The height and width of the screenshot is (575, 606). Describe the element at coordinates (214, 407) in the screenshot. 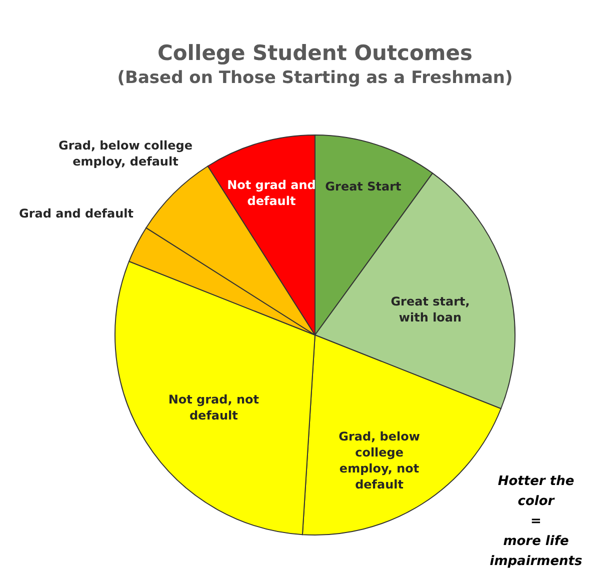

I see `slice-label: Not grad, not default` at that location.